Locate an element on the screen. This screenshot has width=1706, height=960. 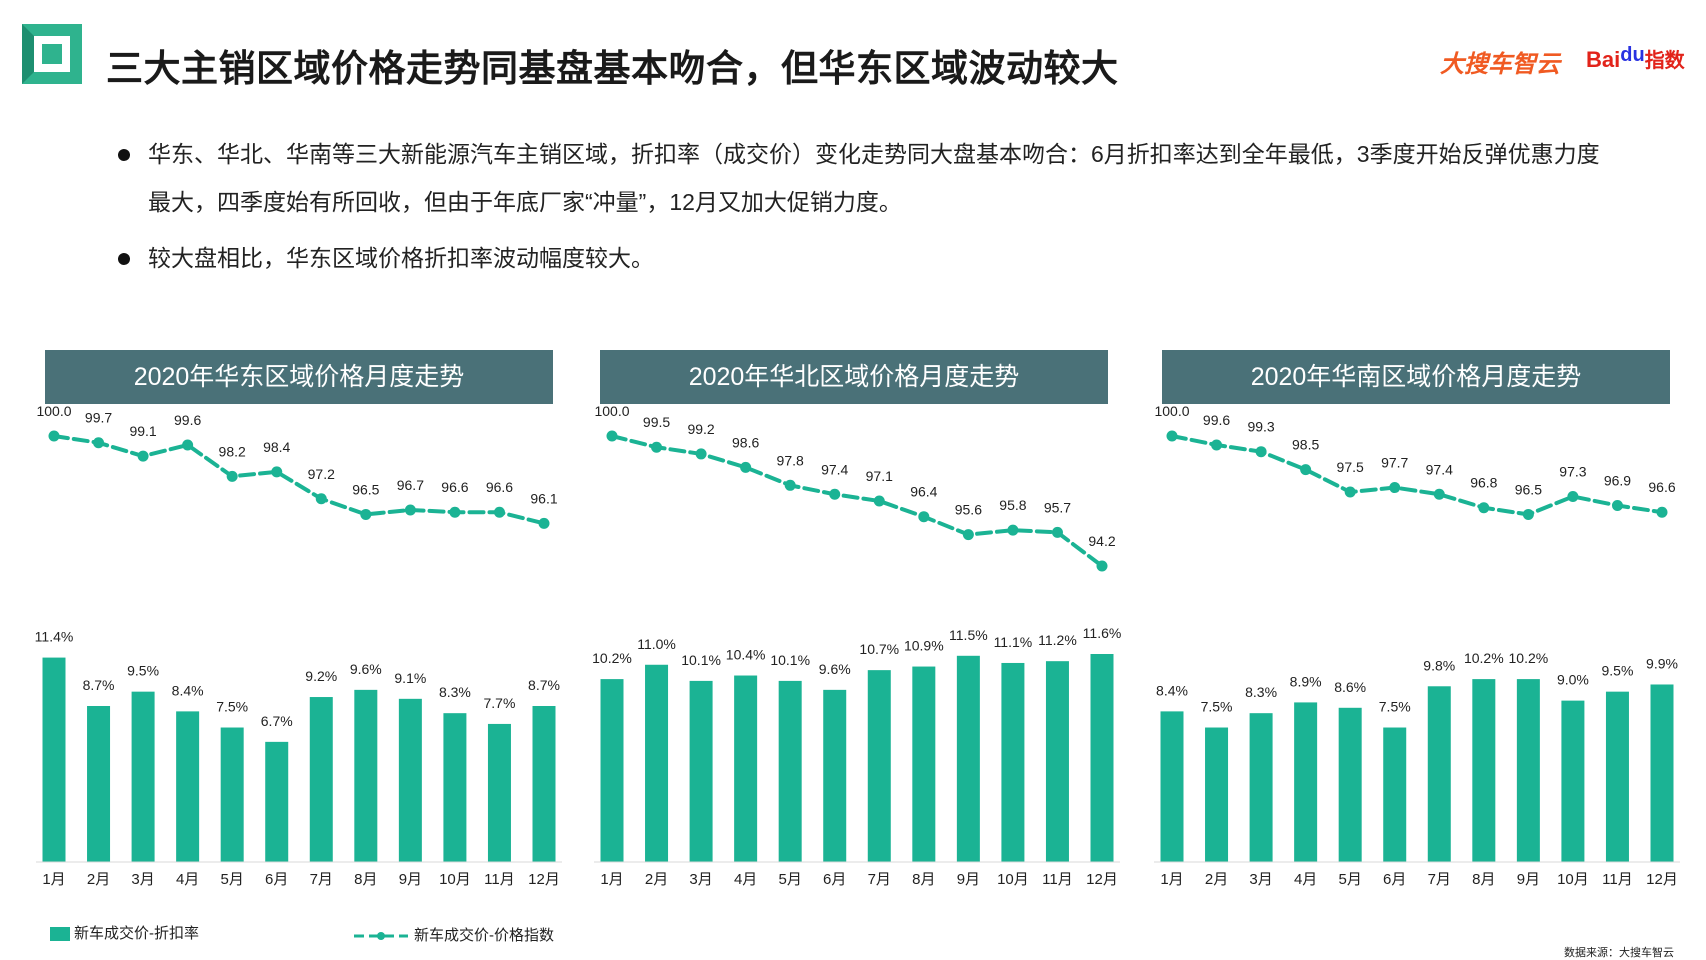
bar-data-label: 9.9% is located at coordinates (1662, 663).